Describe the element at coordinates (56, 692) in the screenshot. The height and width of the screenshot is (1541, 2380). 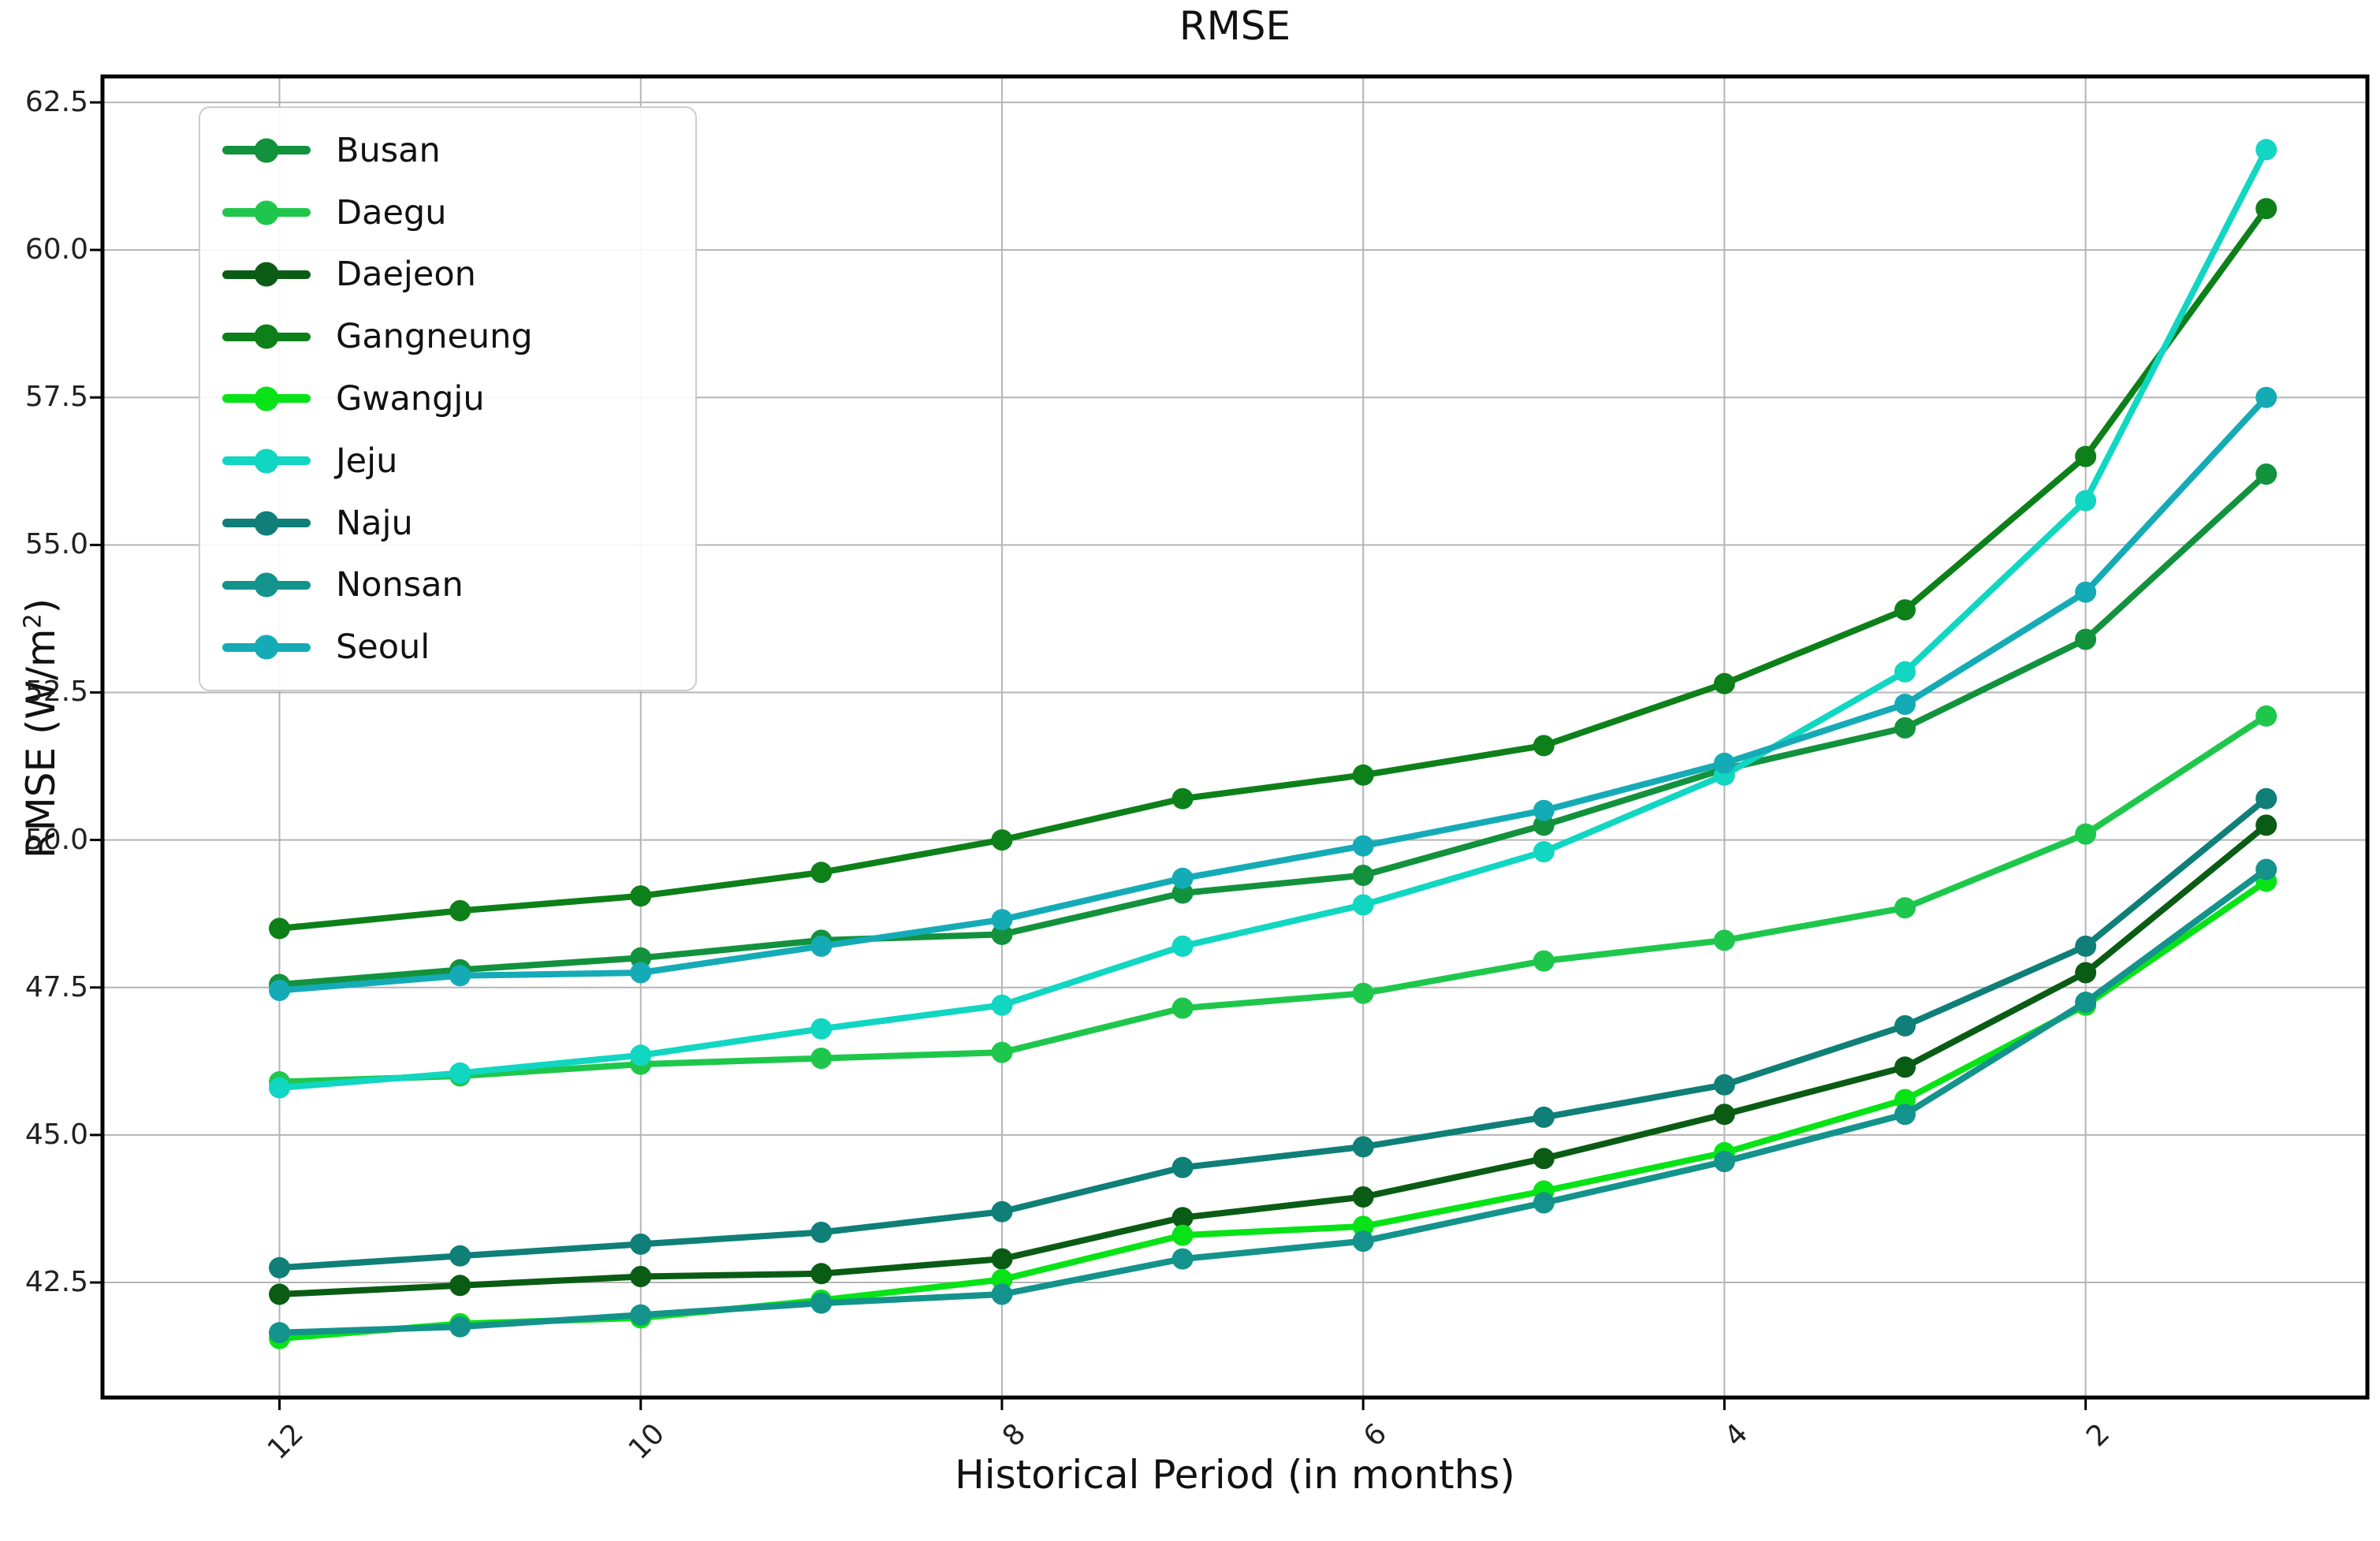
I see `y-tick-label-52.5: 52.5` at that location.